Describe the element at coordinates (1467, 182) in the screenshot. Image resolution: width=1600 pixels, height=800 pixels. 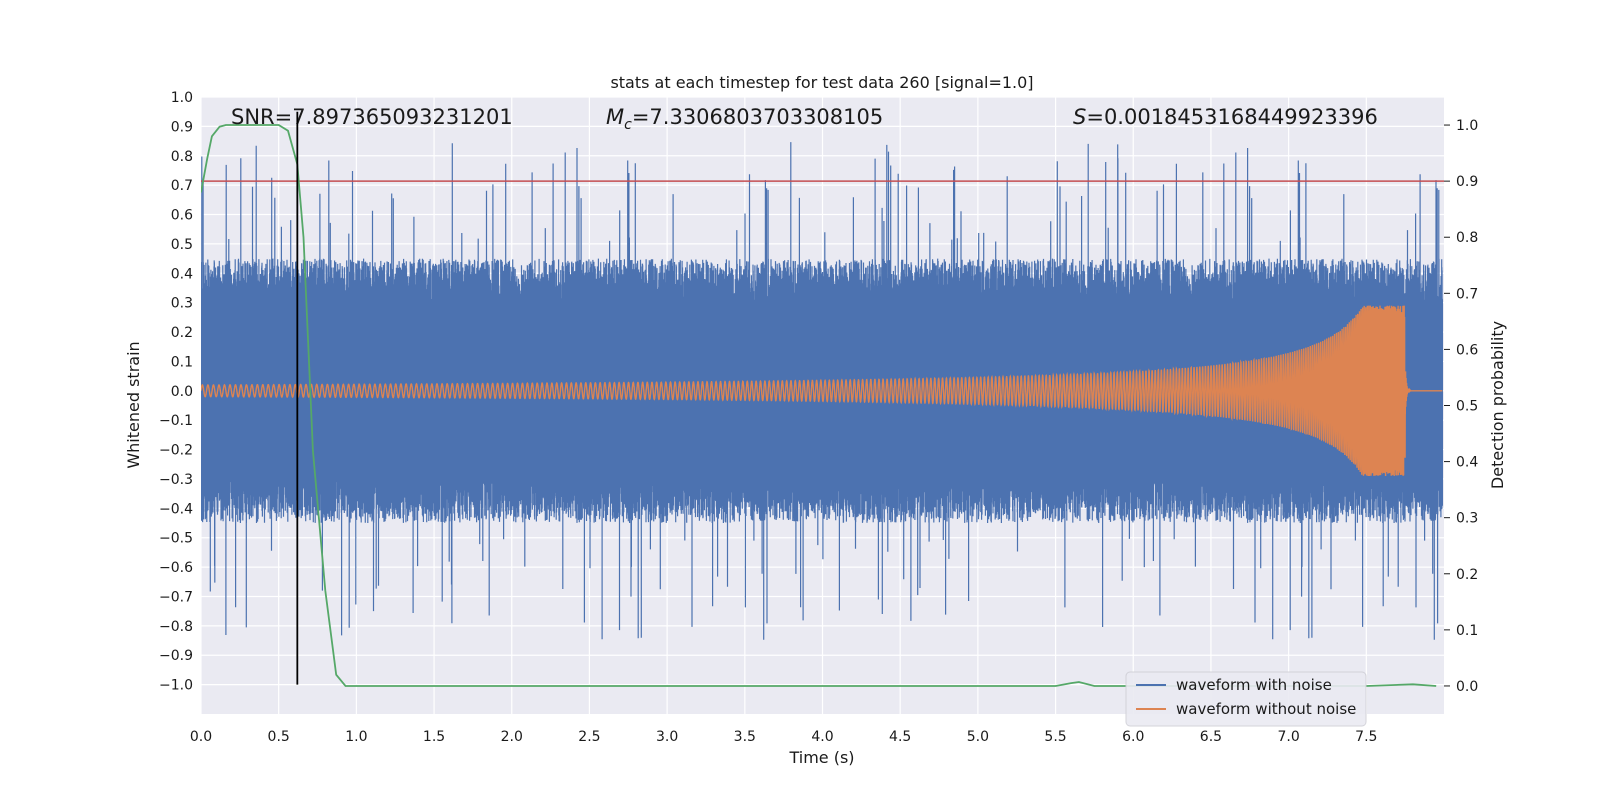
I see `y2-tick-label: 0.9` at that location.